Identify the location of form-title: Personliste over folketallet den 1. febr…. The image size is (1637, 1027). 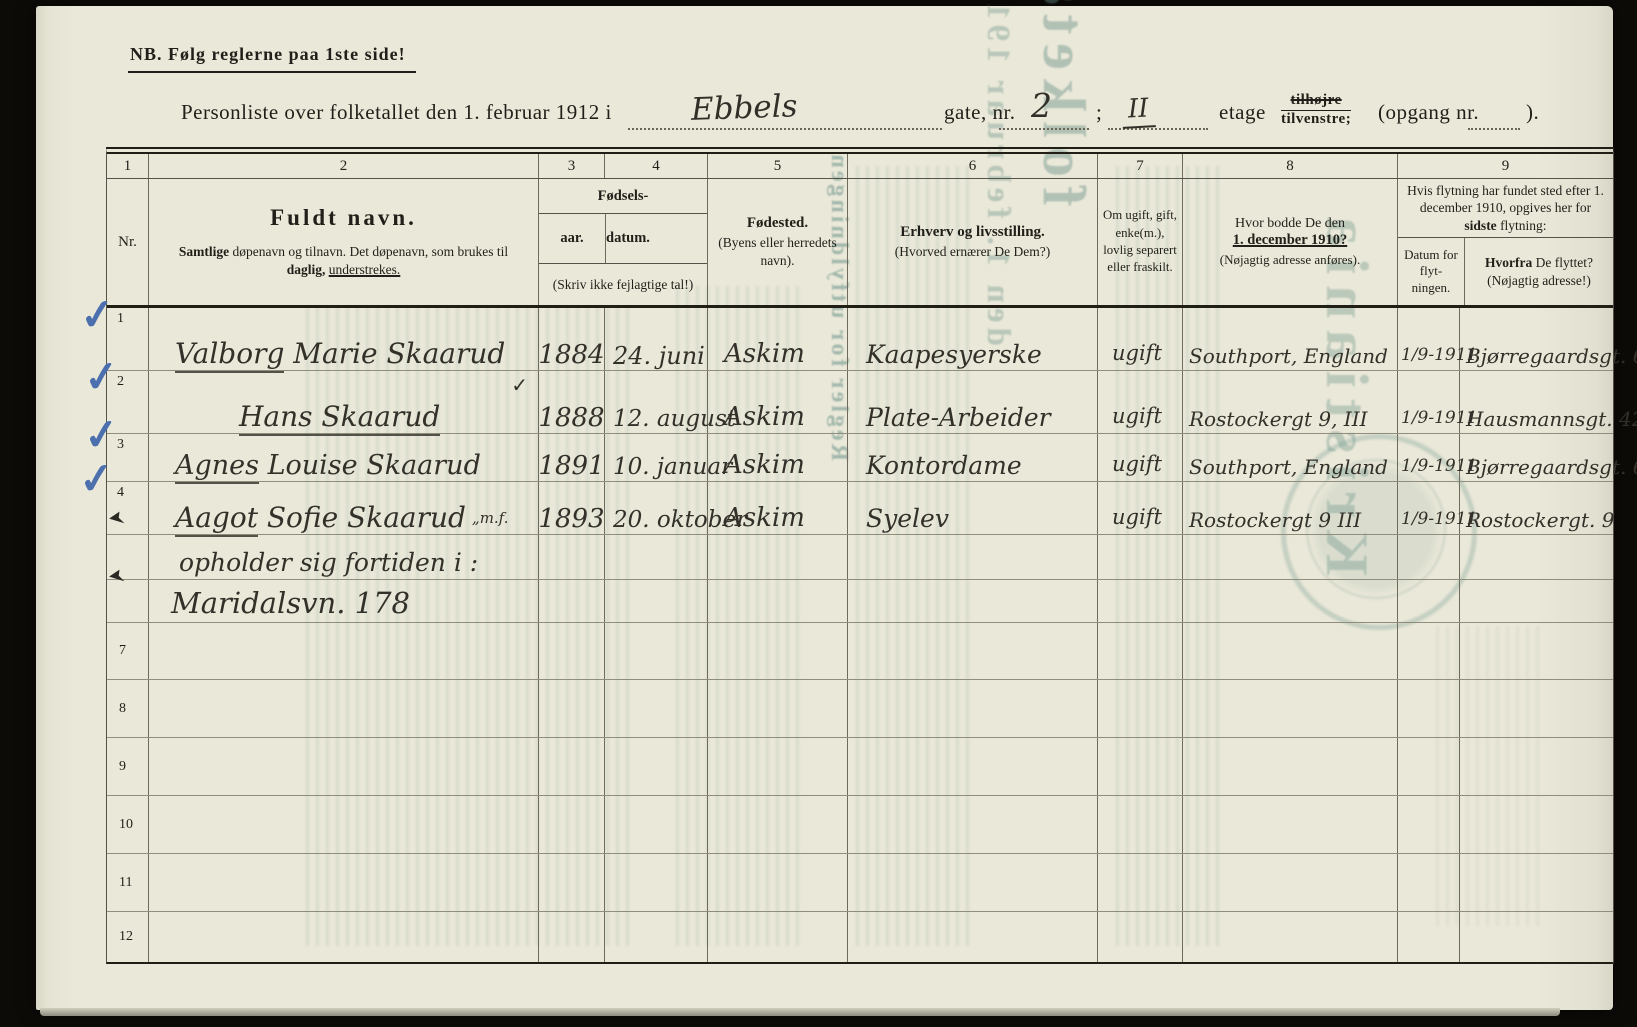
(396, 112).